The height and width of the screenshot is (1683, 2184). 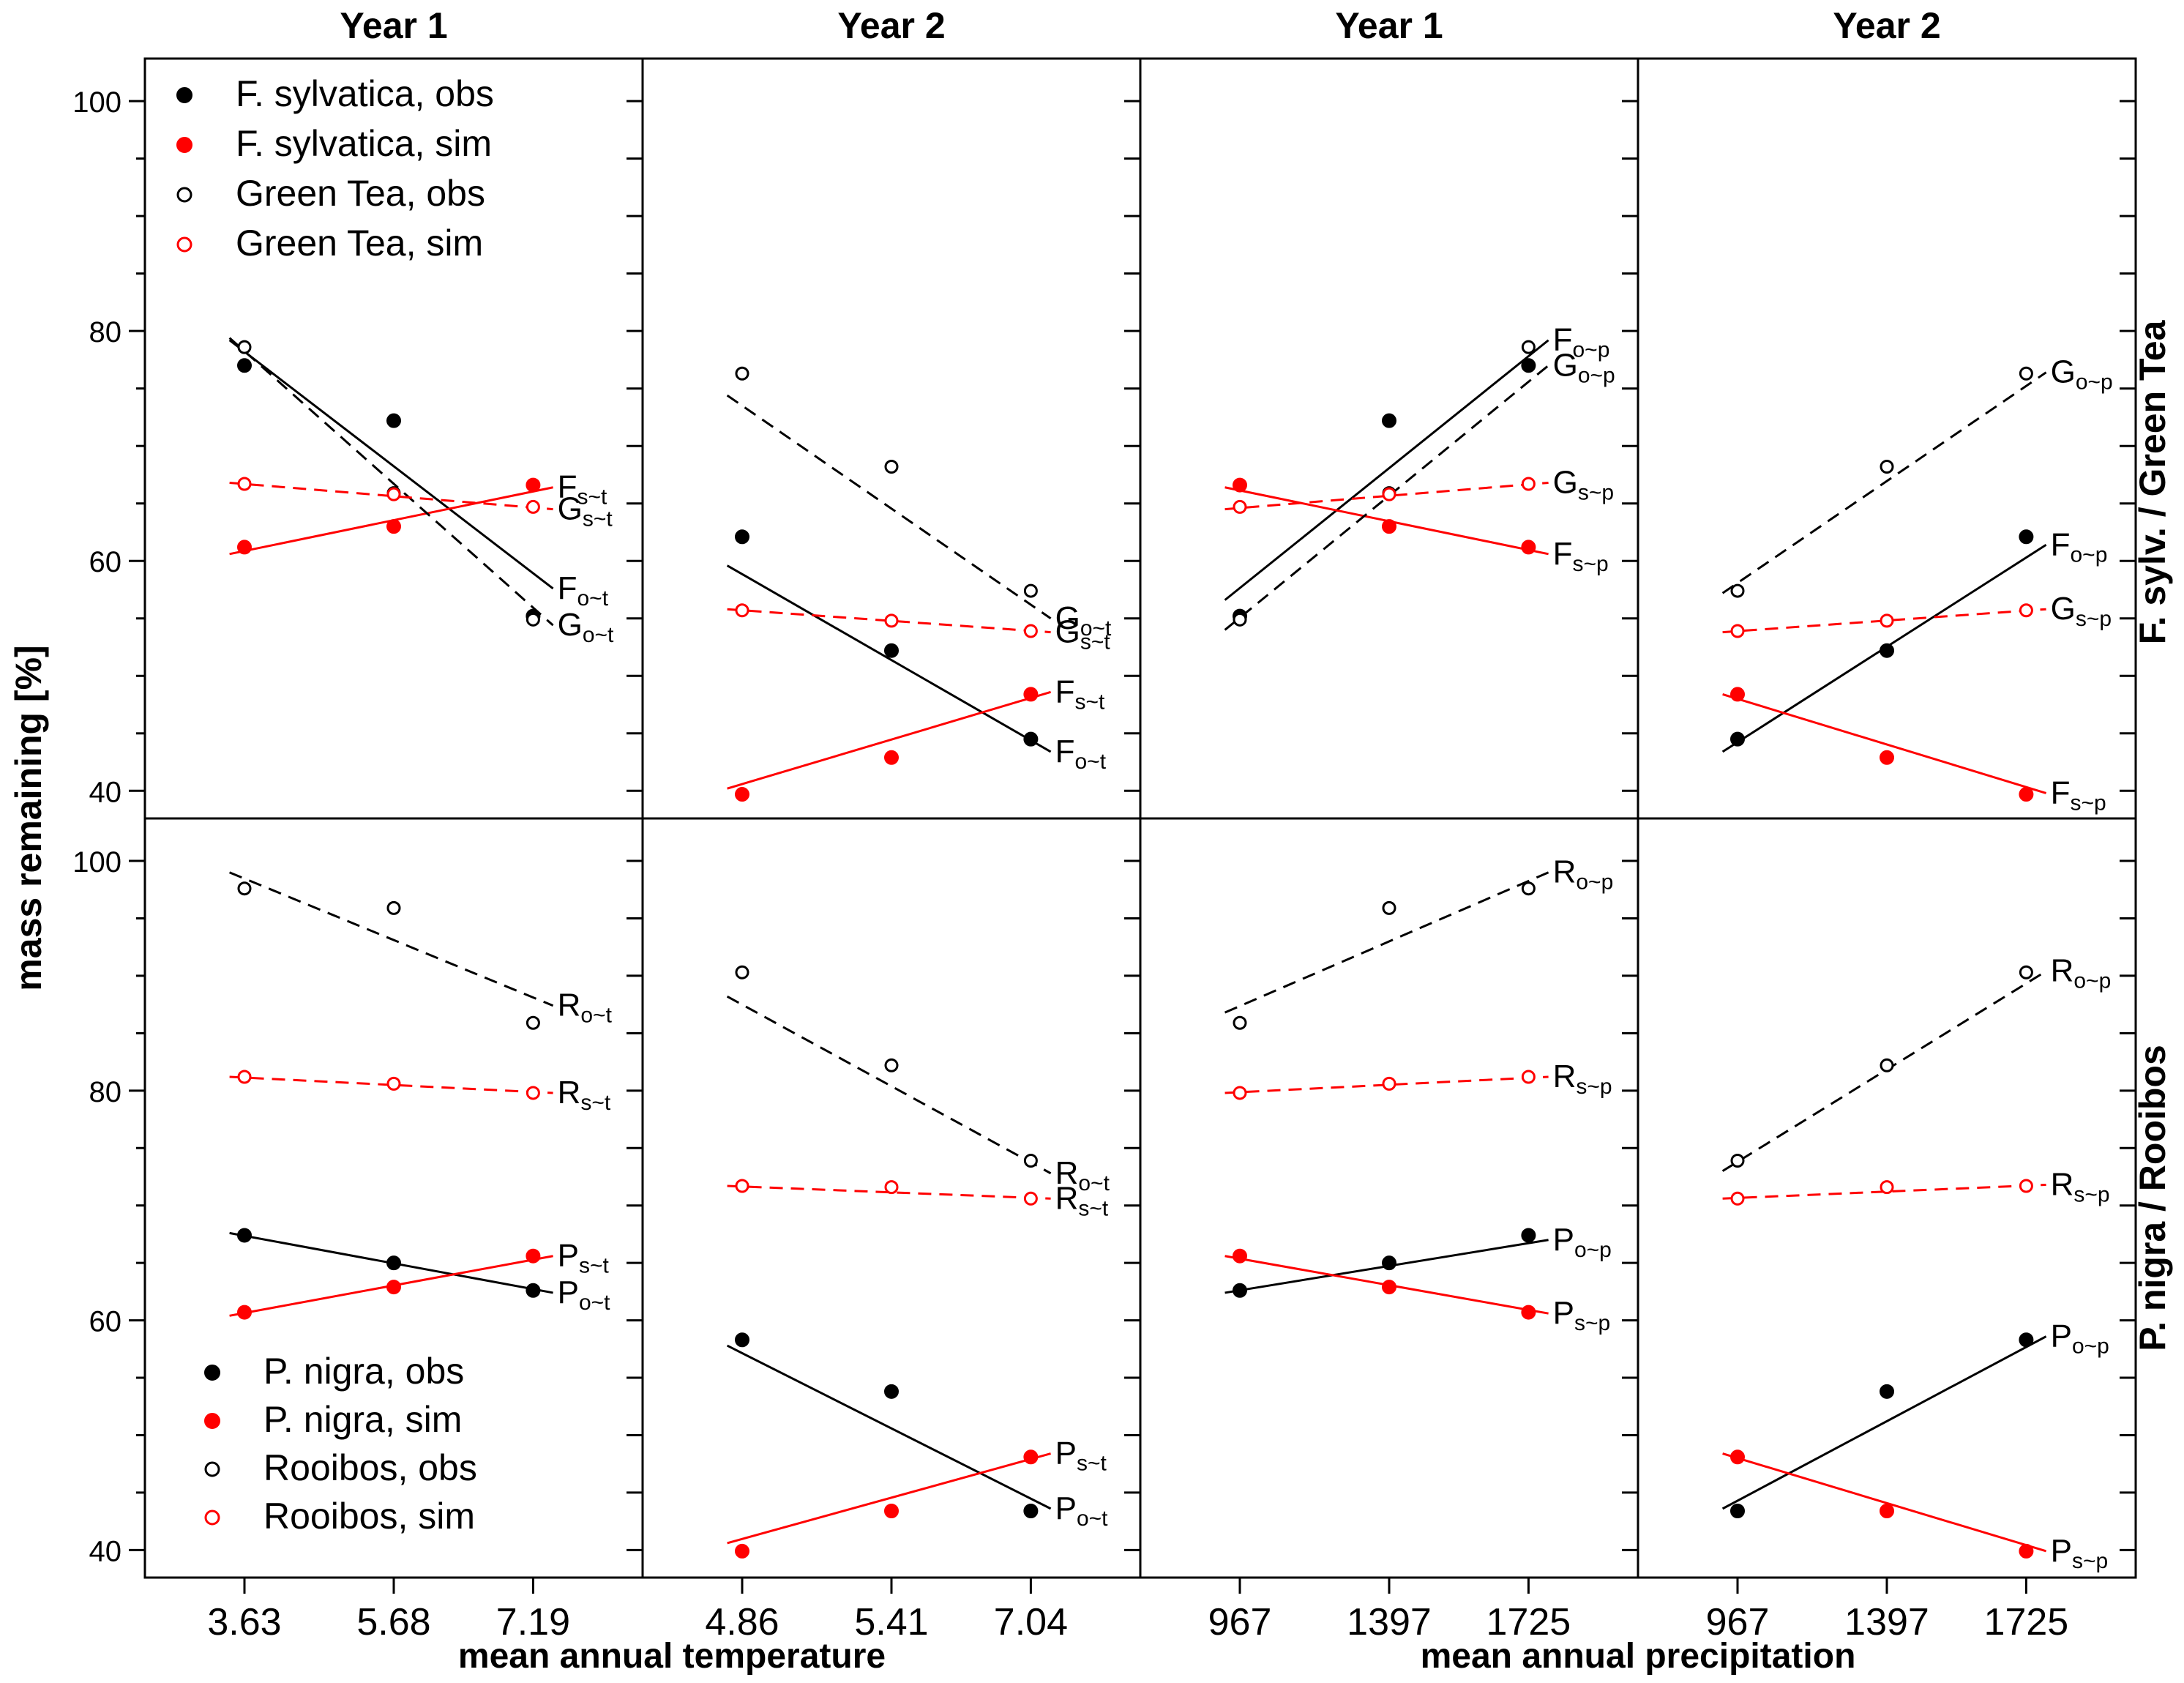 I want to click on x-tick-label: 7.04, so click(x=1031, y=1622).